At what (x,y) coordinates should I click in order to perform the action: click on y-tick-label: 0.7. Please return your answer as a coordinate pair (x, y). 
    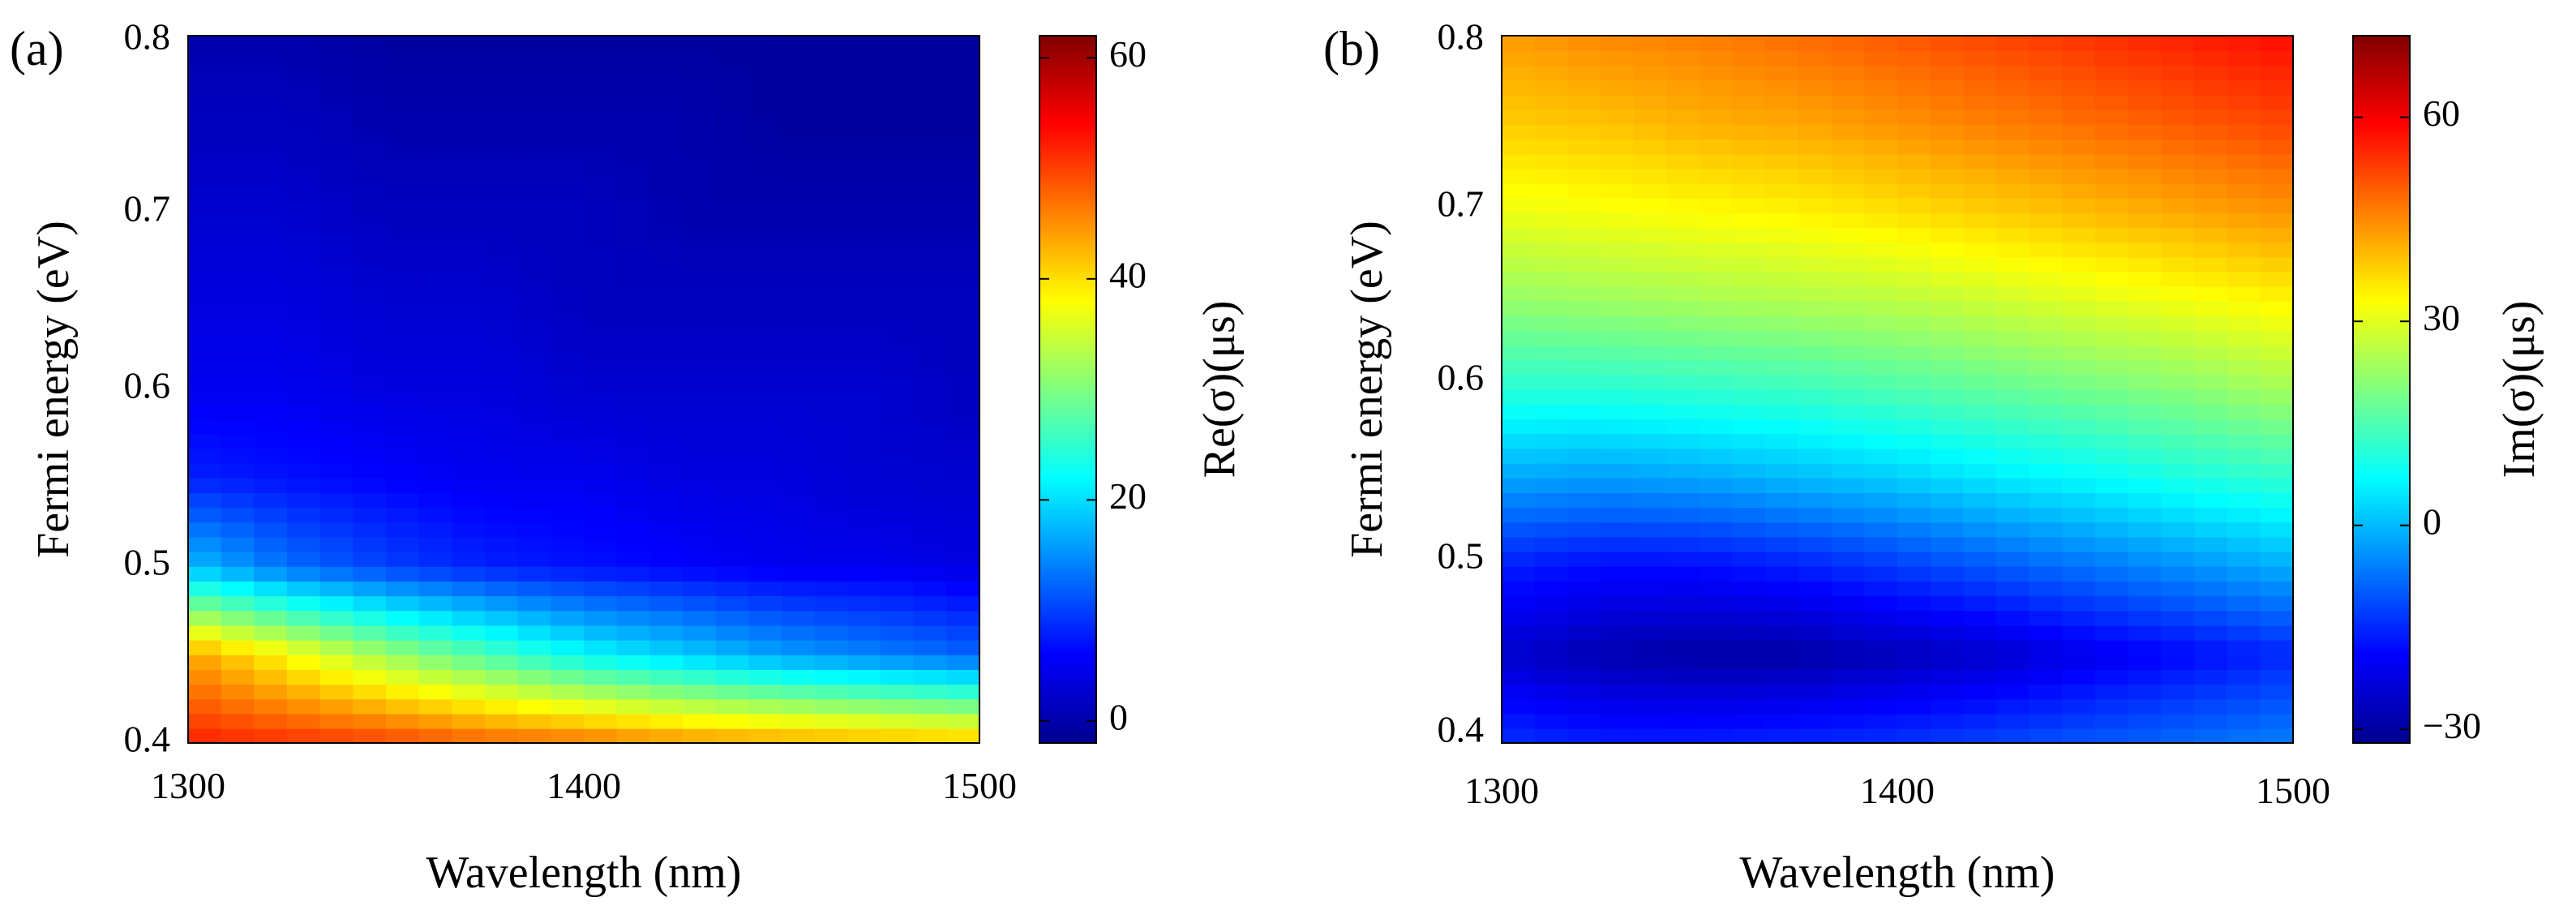
    Looking at the image, I should click on (147, 209).